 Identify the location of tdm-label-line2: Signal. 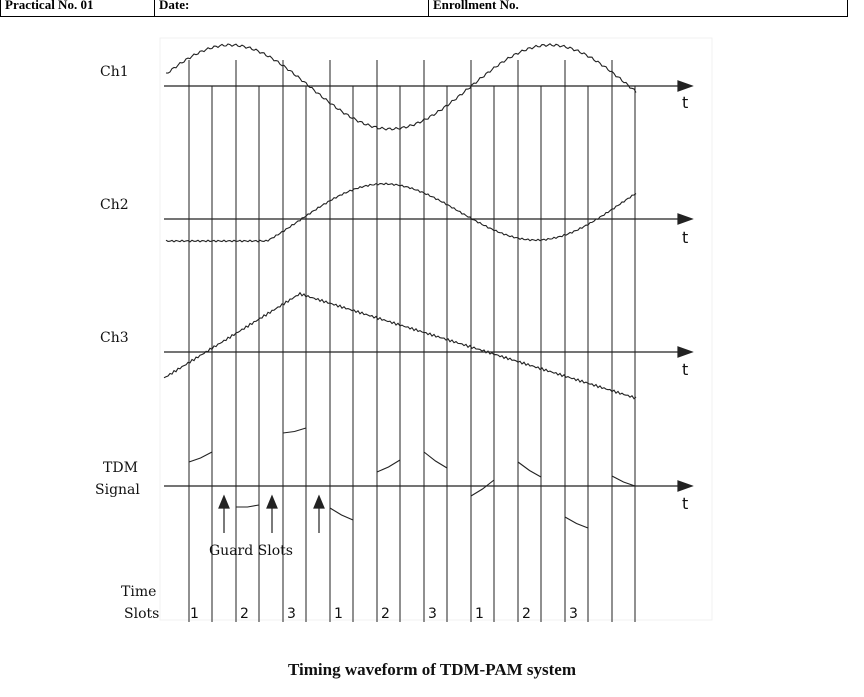
(117, 490).